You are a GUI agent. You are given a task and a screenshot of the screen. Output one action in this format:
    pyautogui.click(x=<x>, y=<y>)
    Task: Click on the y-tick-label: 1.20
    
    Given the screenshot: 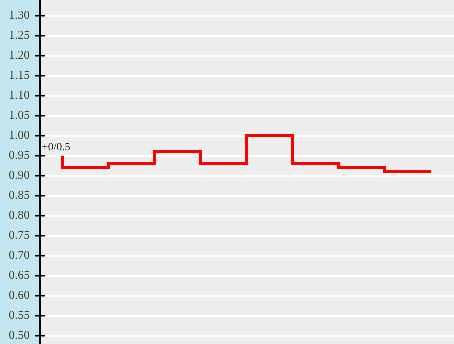 What is the action you would take?
    pyautogui.click(x=19, y=55)
    